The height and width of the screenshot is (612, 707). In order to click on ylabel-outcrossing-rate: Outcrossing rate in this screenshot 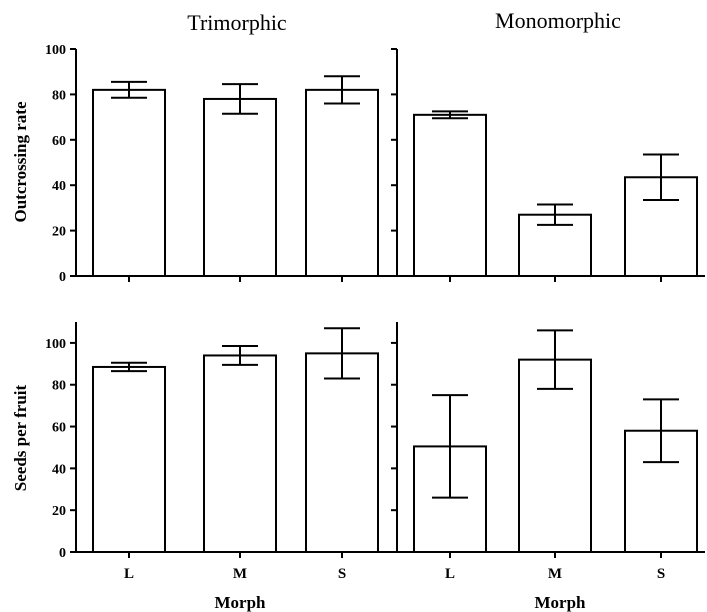, I will do `click(20, 161)`.